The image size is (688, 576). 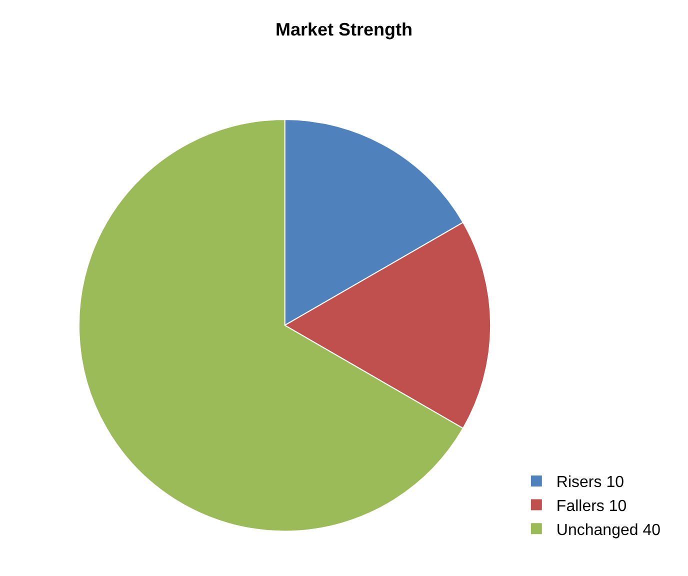 I want to click on legend-label: Fallers 10, so click(x=591, y=507).